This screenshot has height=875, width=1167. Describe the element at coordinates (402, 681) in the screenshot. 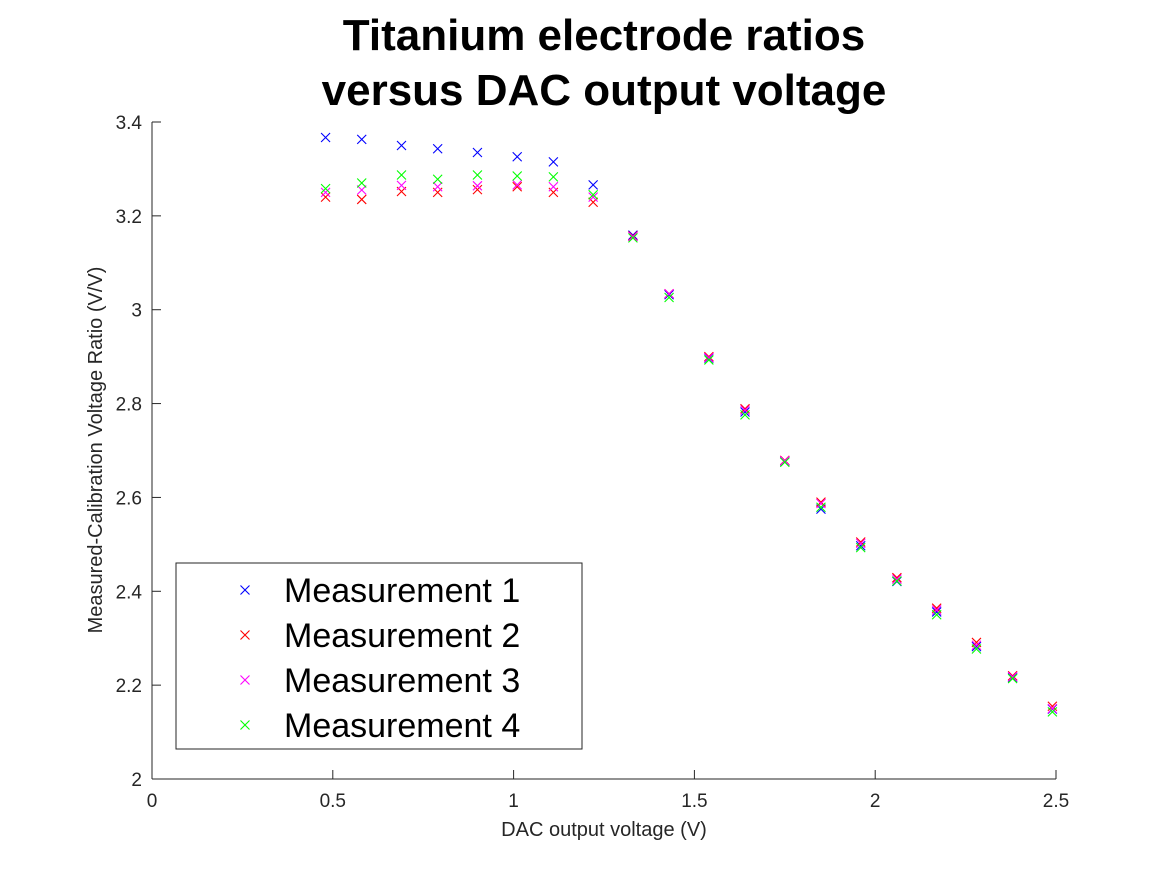

I see `legend-label: Measurement 3` at that location.